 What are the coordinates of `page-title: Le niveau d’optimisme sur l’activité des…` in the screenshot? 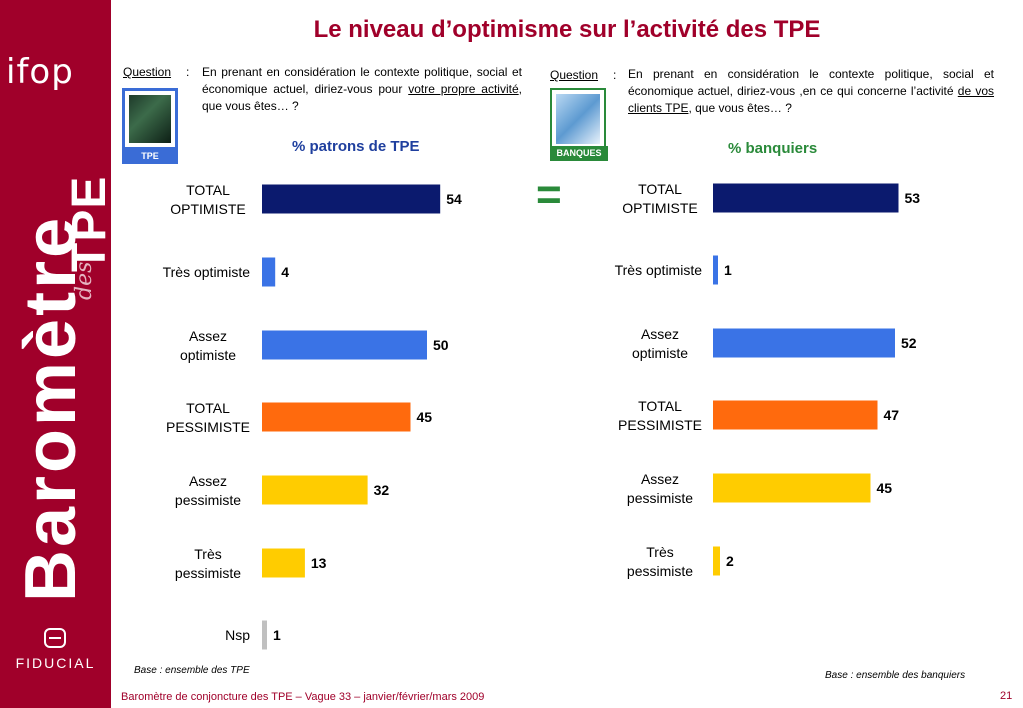 It's located at (567, 29).